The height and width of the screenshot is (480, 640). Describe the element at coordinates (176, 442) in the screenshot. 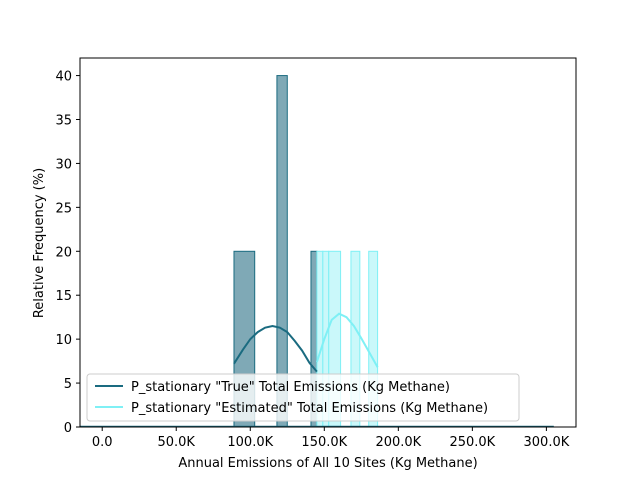

I see `x-tick-label: 50.0K` at that location.